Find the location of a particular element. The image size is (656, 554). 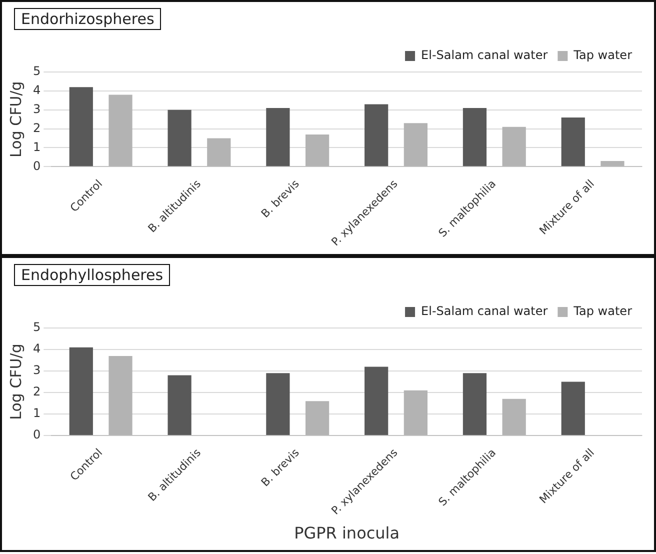

chart-title: Endophyllospheres is located at coordinates (92, 275).